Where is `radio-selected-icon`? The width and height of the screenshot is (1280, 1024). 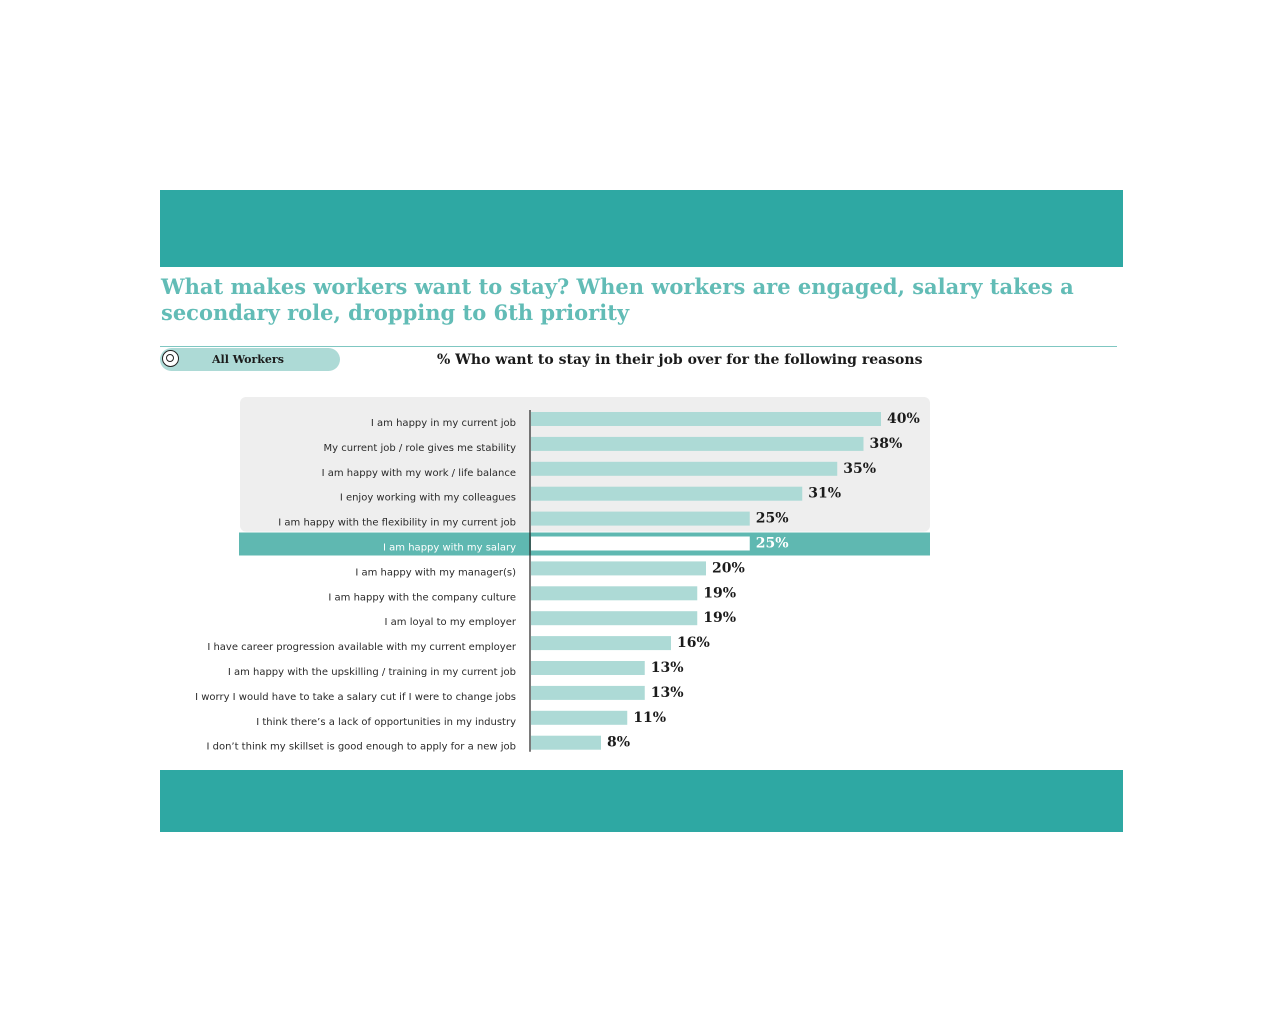 radio-selected-icon is located at coordinates (170, 358).